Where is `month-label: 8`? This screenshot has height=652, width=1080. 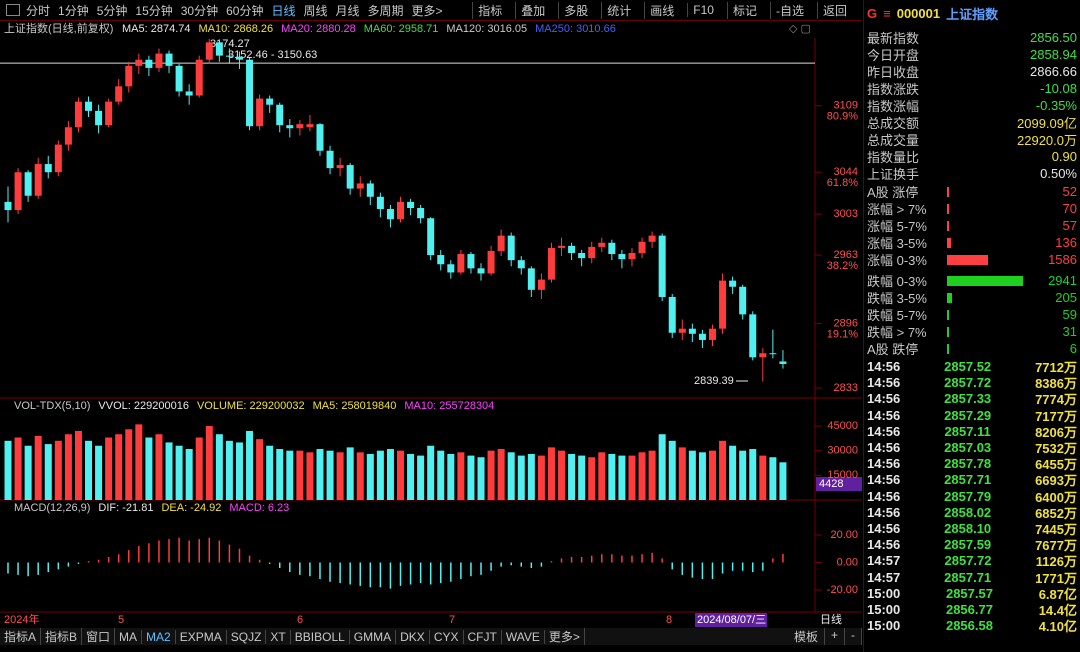
month-label: 8 is located at coordinates (669, 620).